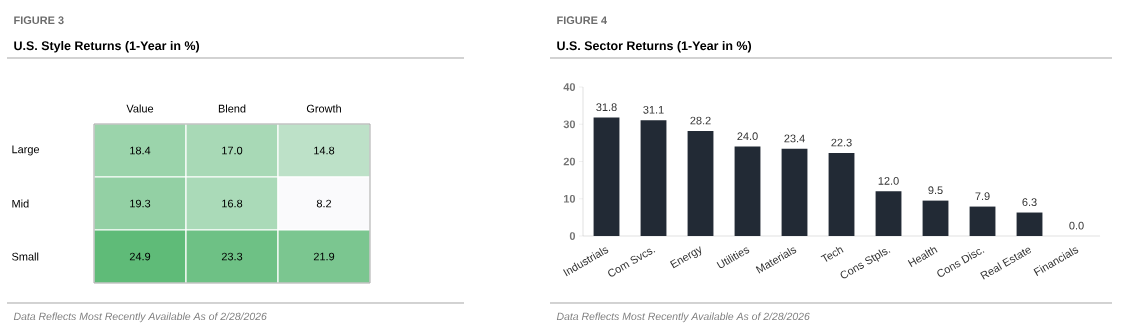  I want to click on y-tick-label: Small, so click(25, 256).